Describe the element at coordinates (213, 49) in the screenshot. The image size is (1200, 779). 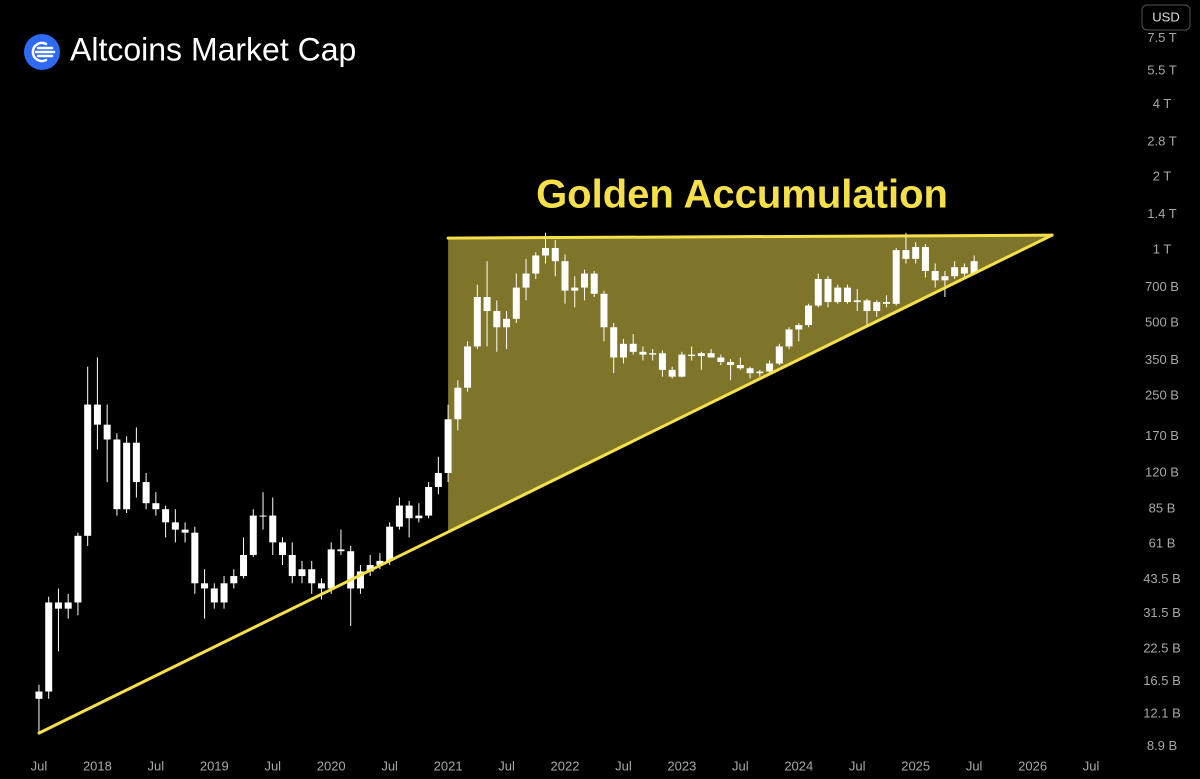
I see `chart-title: Altcoins Market Cap` at that location.